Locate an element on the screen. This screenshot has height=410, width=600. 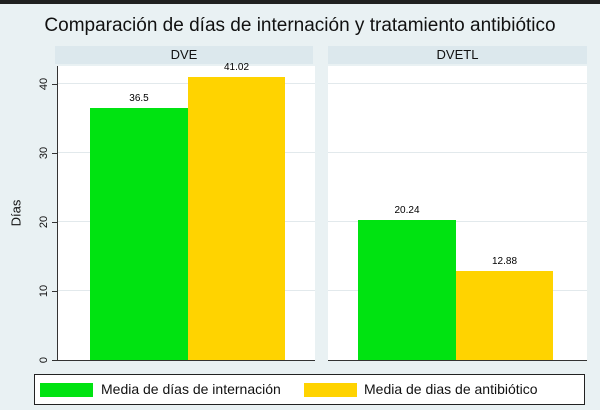
y-tick-label-40: 40 is located at coordinates (44, 84).